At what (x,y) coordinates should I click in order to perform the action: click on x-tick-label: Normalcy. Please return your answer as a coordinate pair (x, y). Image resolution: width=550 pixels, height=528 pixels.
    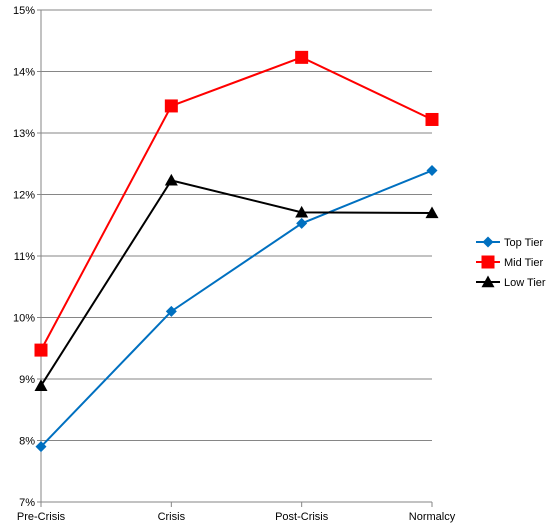
    Looking at the image, I should click on (432, 517).